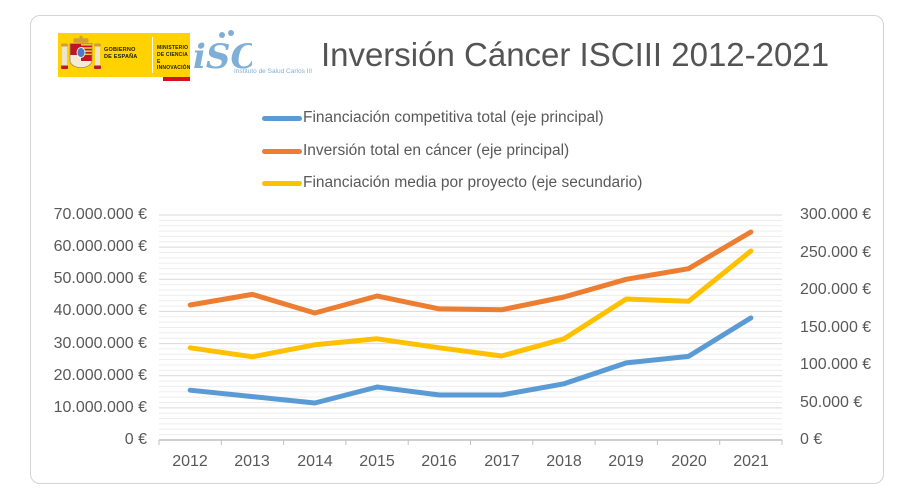 Image resolution: width=920 pixels, height=502 pixels. I want to click on x-tick-label: 2019, so click(626, 461).